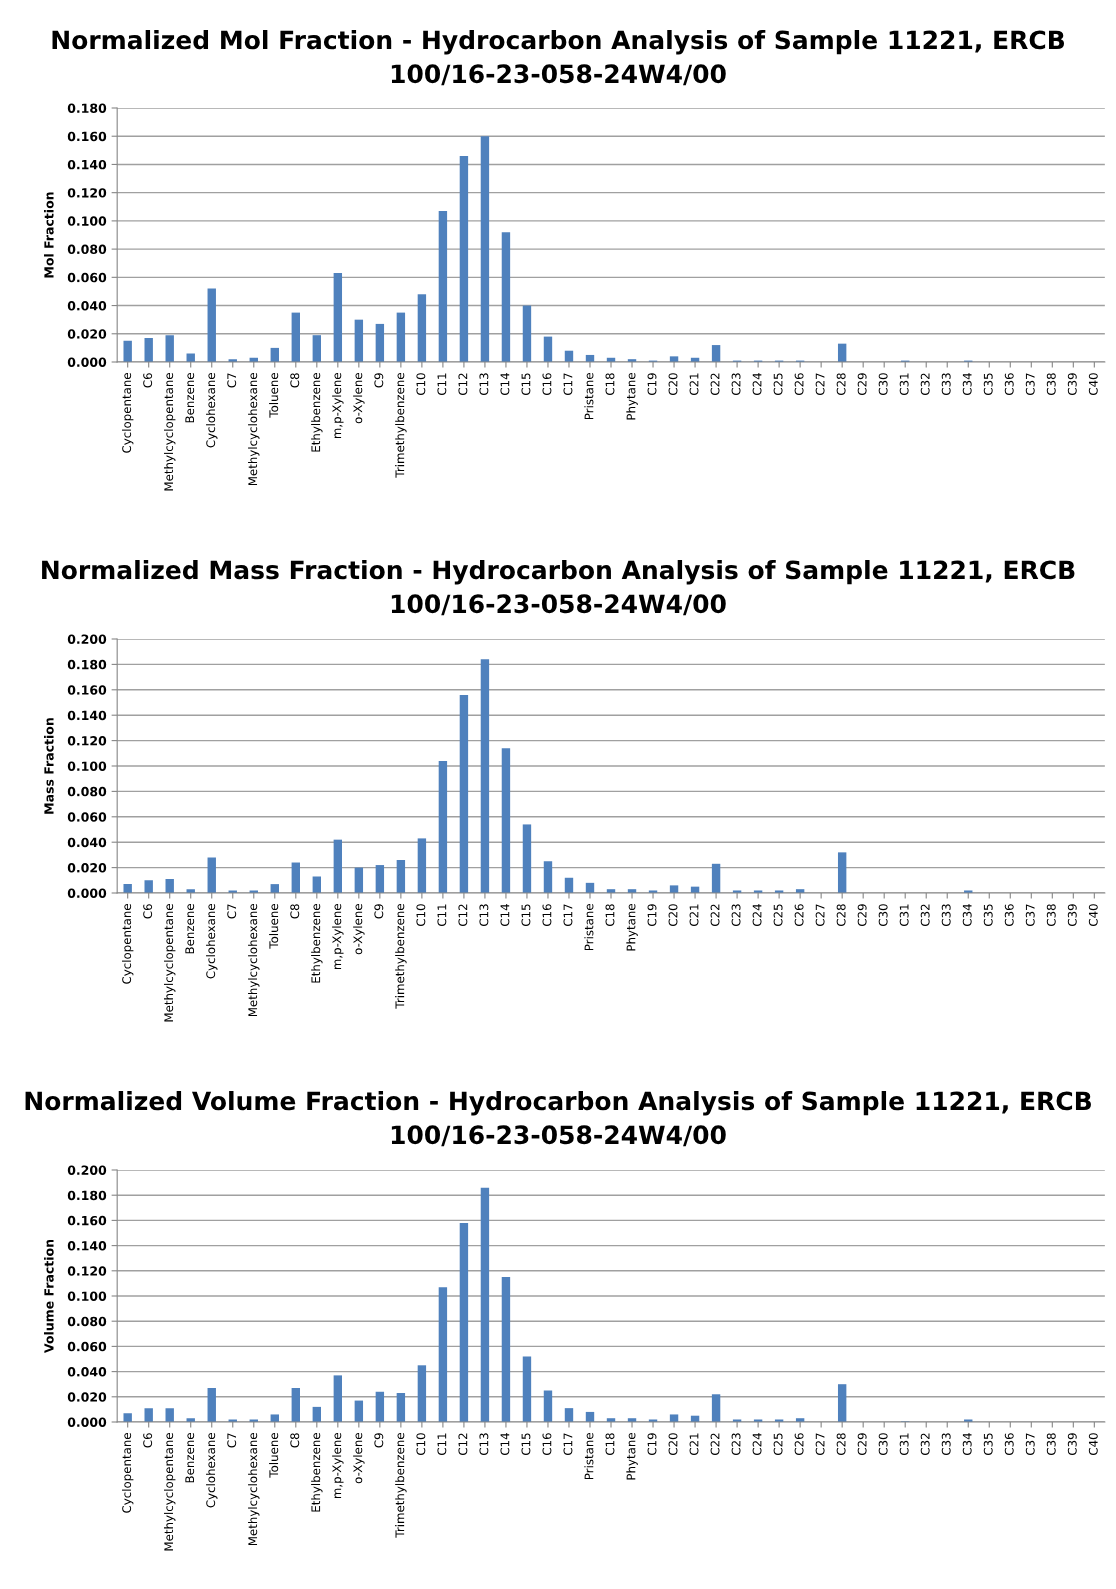  Describe the element at coordinates (49, 235) in the screenshot. I see `y-axis-title: Mol Fraction` at that location.